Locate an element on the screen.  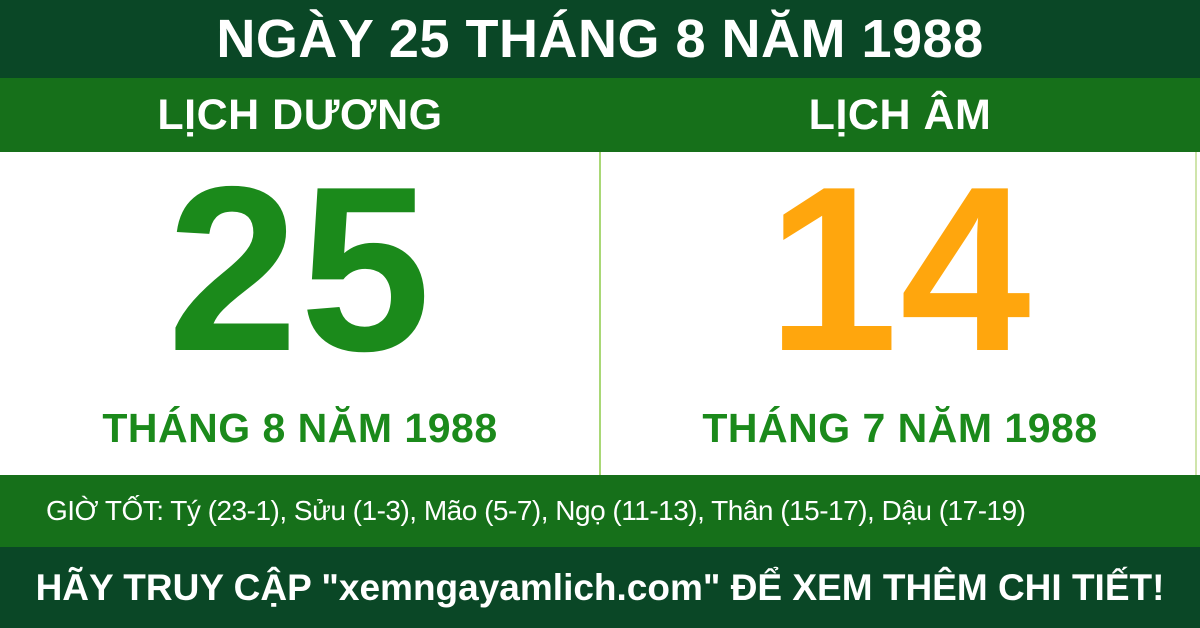
title-bar: NGÀY 25 THÁNG 8 NĂM 1988 is located at coordinates (600, 39).